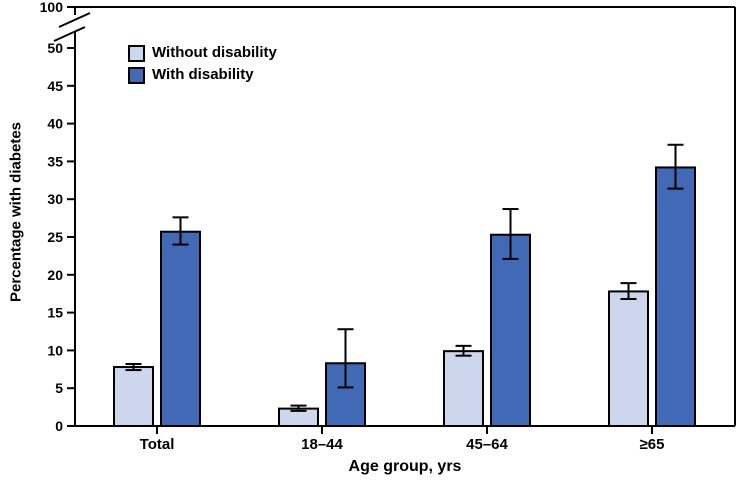 The image size is (750, 488). Describe the element at coordinates (180, 328) in the screenshot. I see `bar-with-disability-total` at that location.